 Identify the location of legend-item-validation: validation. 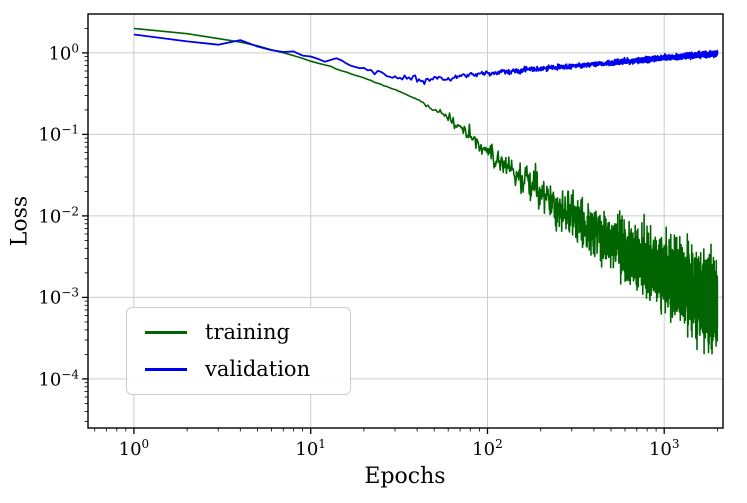
(227, 369).